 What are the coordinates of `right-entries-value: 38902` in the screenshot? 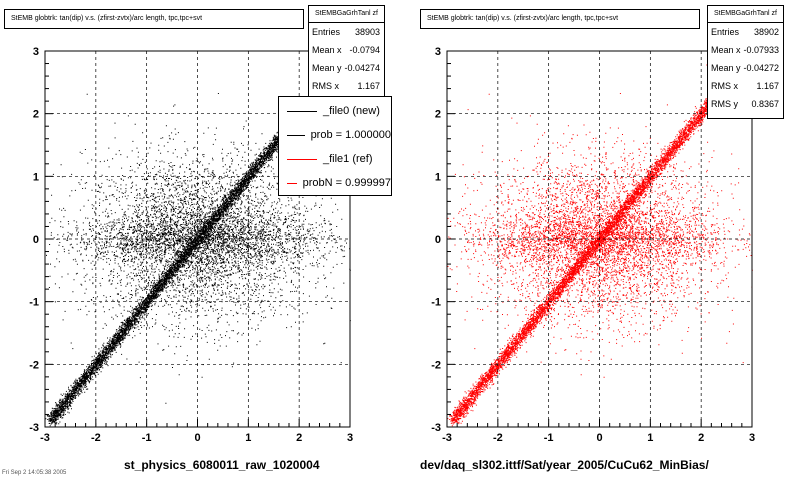 It's located at (766, 32).